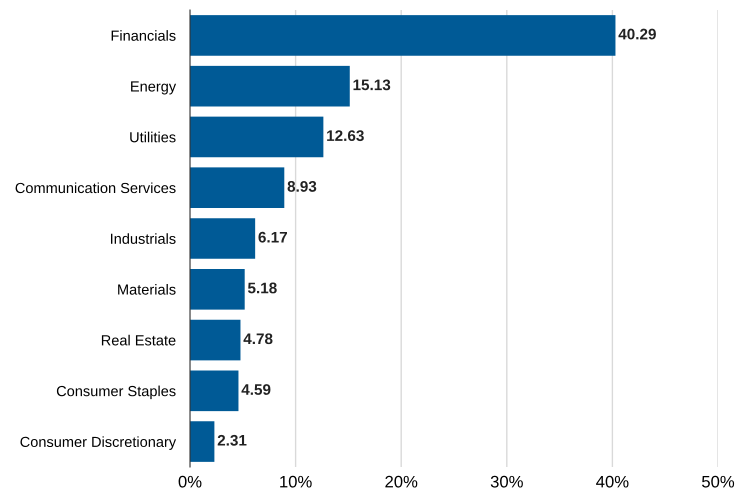 This screenshot has height=501, width=741. Describe the element at coordinates (372, 84) in the screenshot. I see `data-label: 15.13` at that location.